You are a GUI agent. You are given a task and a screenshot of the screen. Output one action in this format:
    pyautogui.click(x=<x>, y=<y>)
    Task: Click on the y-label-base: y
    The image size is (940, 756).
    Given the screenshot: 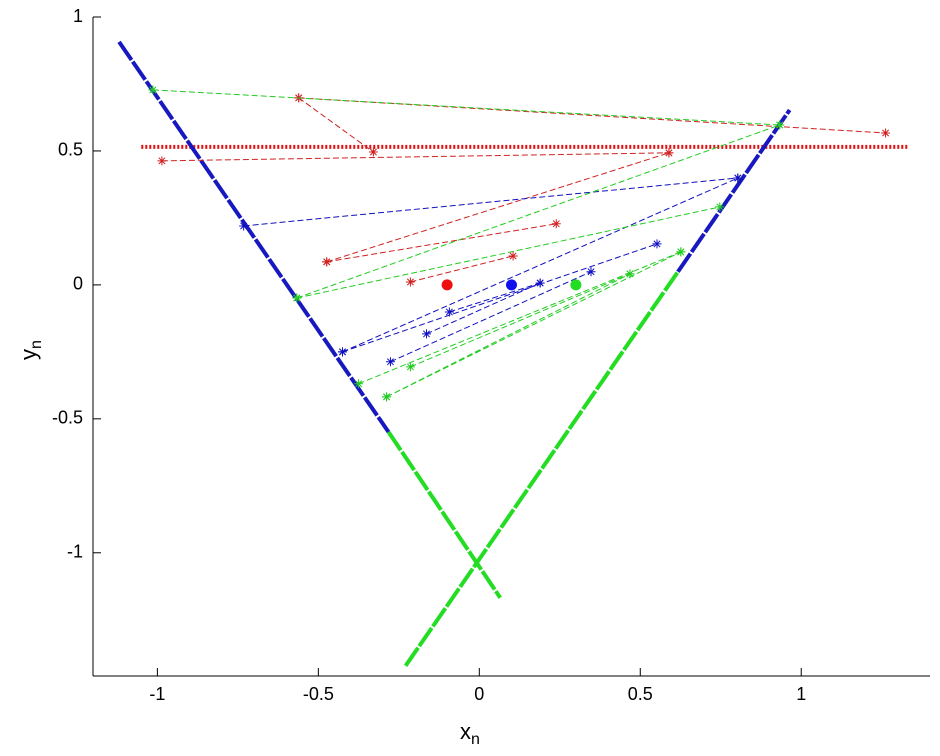 What is the action you would take?
    pyautogui.click(x=28, y=354)
    